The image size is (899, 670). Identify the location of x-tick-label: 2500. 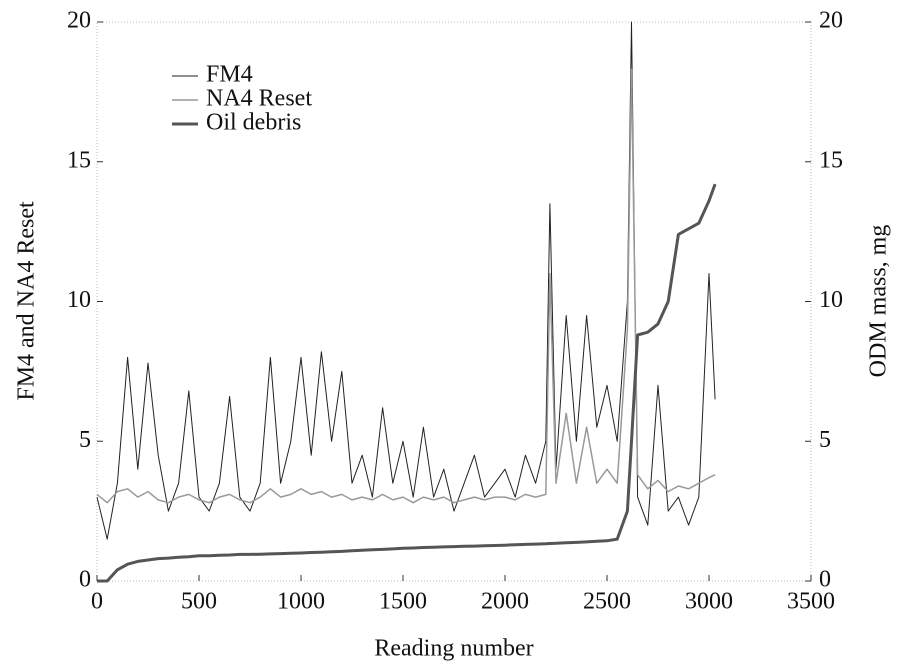
(607, 602).